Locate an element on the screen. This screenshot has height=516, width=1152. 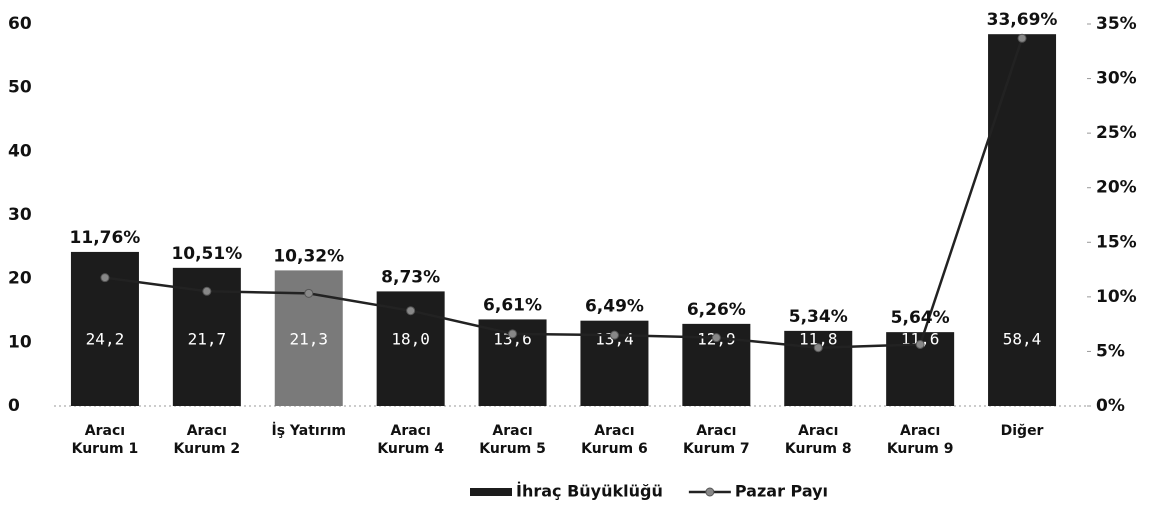
y-tick-label: 10 is located at coordinates (20, 342).